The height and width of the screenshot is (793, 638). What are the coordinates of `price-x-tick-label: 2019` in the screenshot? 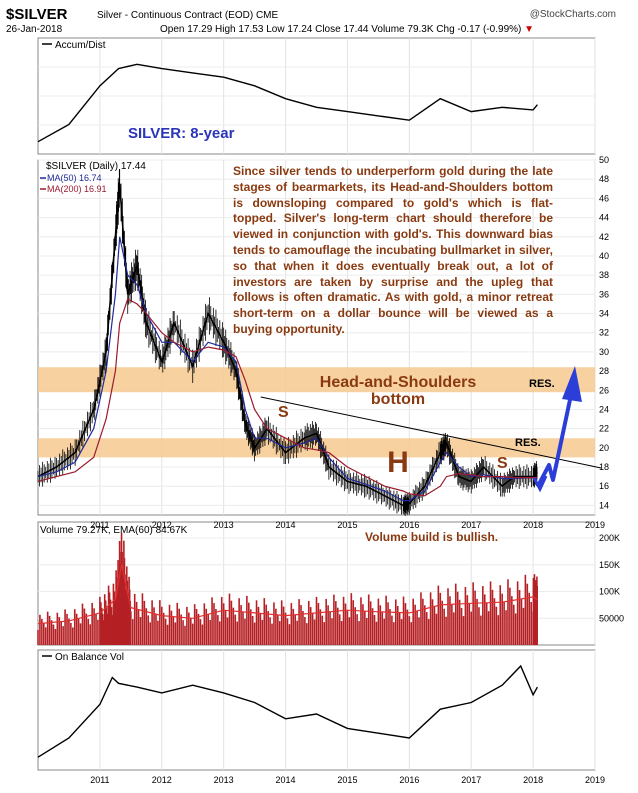 It's located at (595, 525).